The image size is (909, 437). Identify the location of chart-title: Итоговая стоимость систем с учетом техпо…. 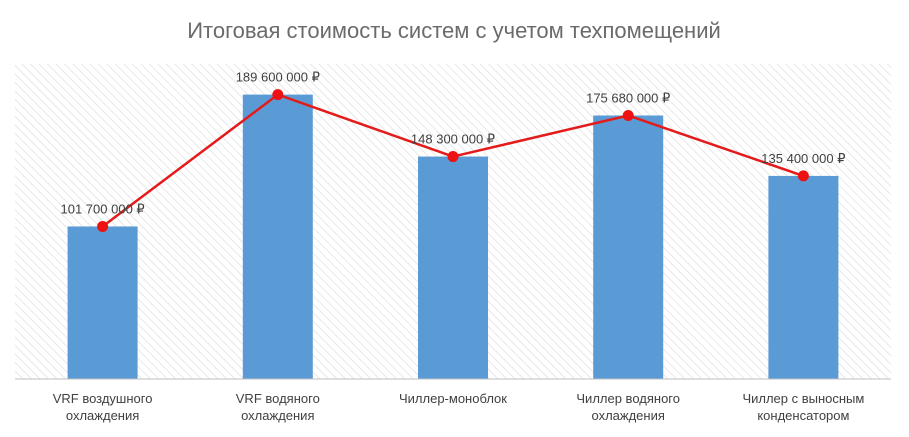
(454, 30).